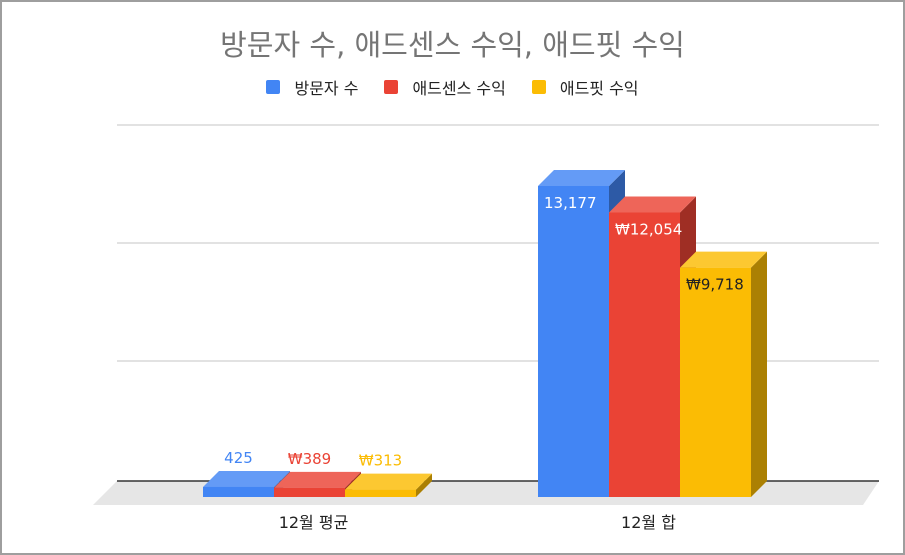  I want to click on legend-item-visitors: 방문자 수, so click(312, 87).